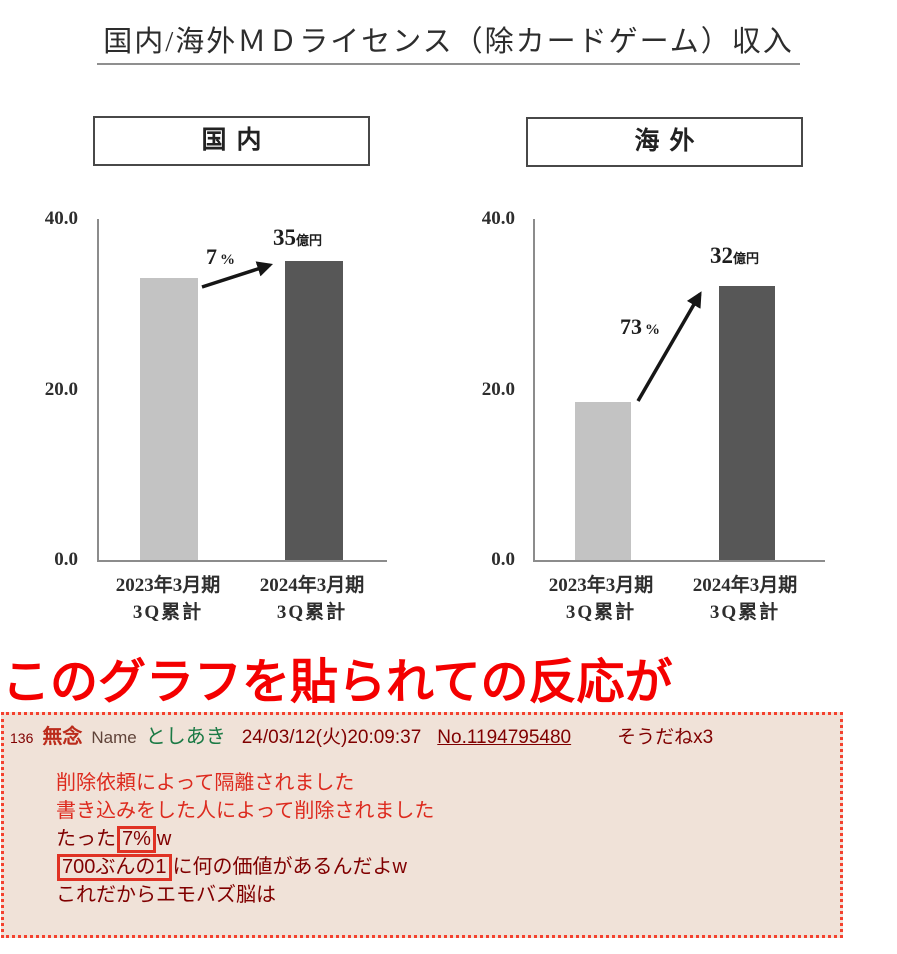  Describe the element at coordinates (169, 419) in the screenshot. I see `bar-domestic-2023` at that location.